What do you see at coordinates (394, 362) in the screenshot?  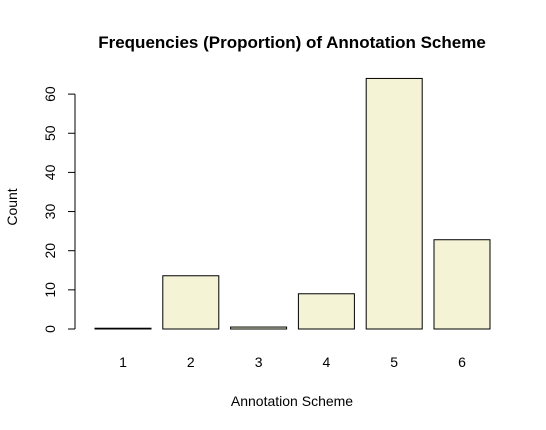 I see `x-tick-label: 5` at bounding box center [394, 362].